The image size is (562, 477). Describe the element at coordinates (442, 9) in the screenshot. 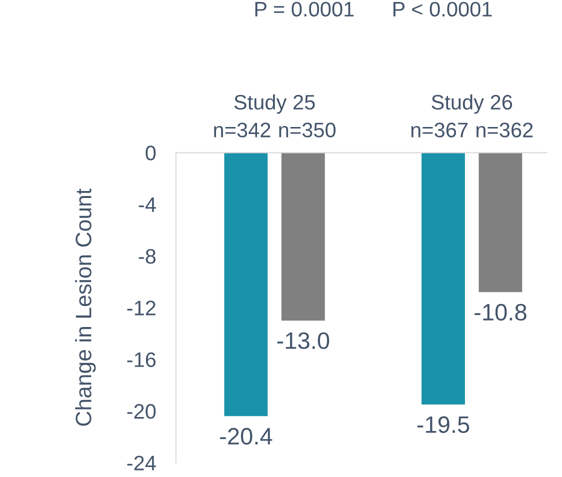

I see `text: P < 0.0001` at that location.